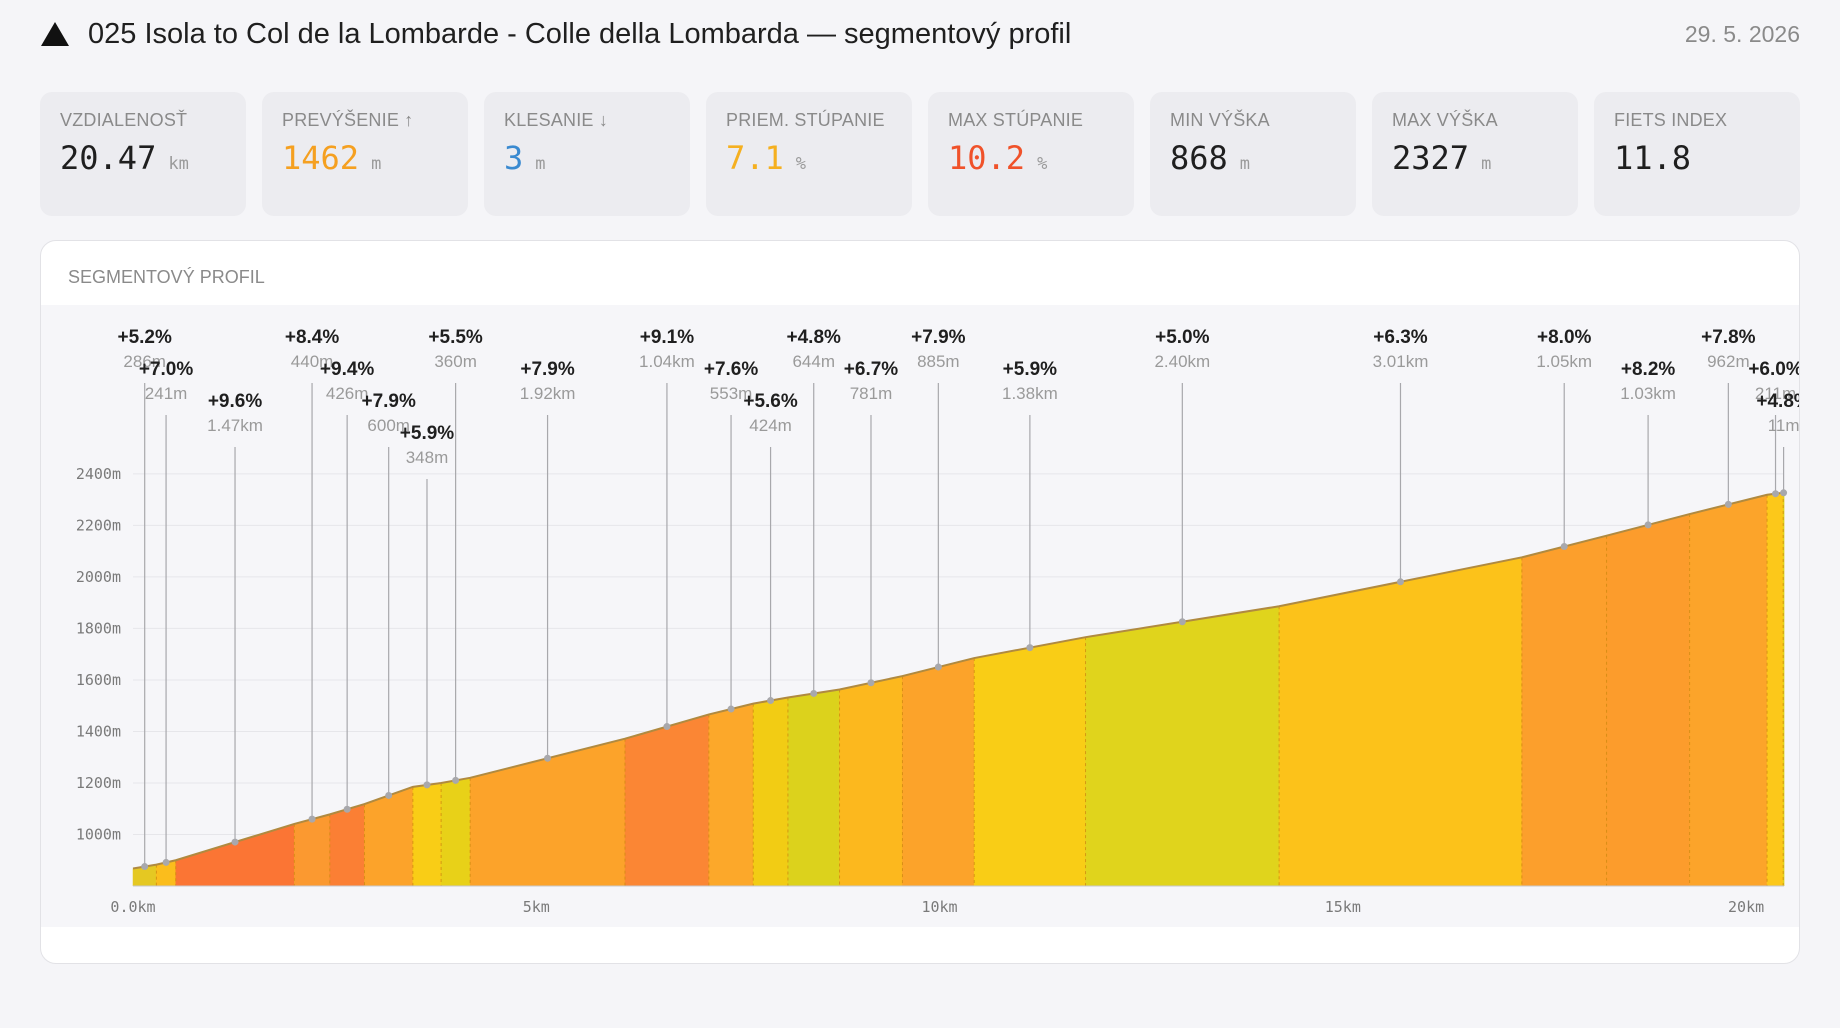  Describe the element at coordinates (514, 158) in the screenshot. I see `stat-value: 3` at that location.